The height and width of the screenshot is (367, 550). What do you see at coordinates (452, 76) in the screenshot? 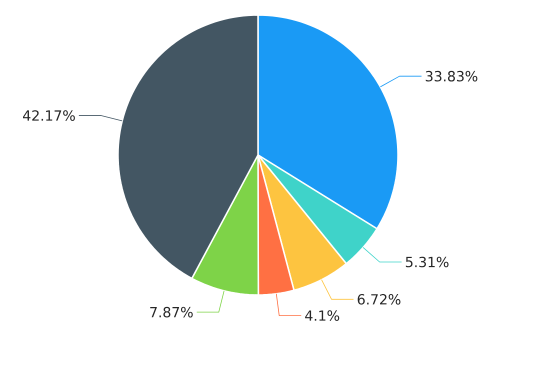
I see `data-label: 33.83%` at bounding box center [452, 76].